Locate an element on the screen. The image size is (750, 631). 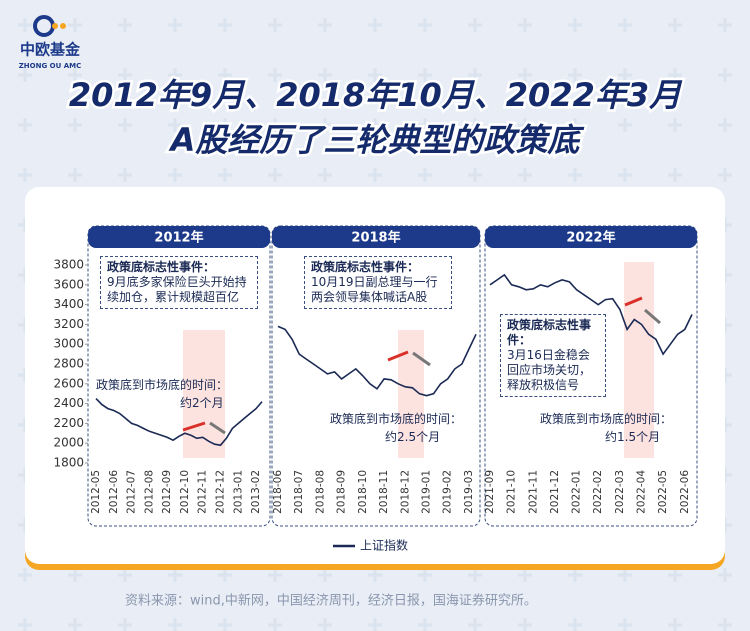
x-tick-label: 2018-10 is located at coordinates (363, 492).